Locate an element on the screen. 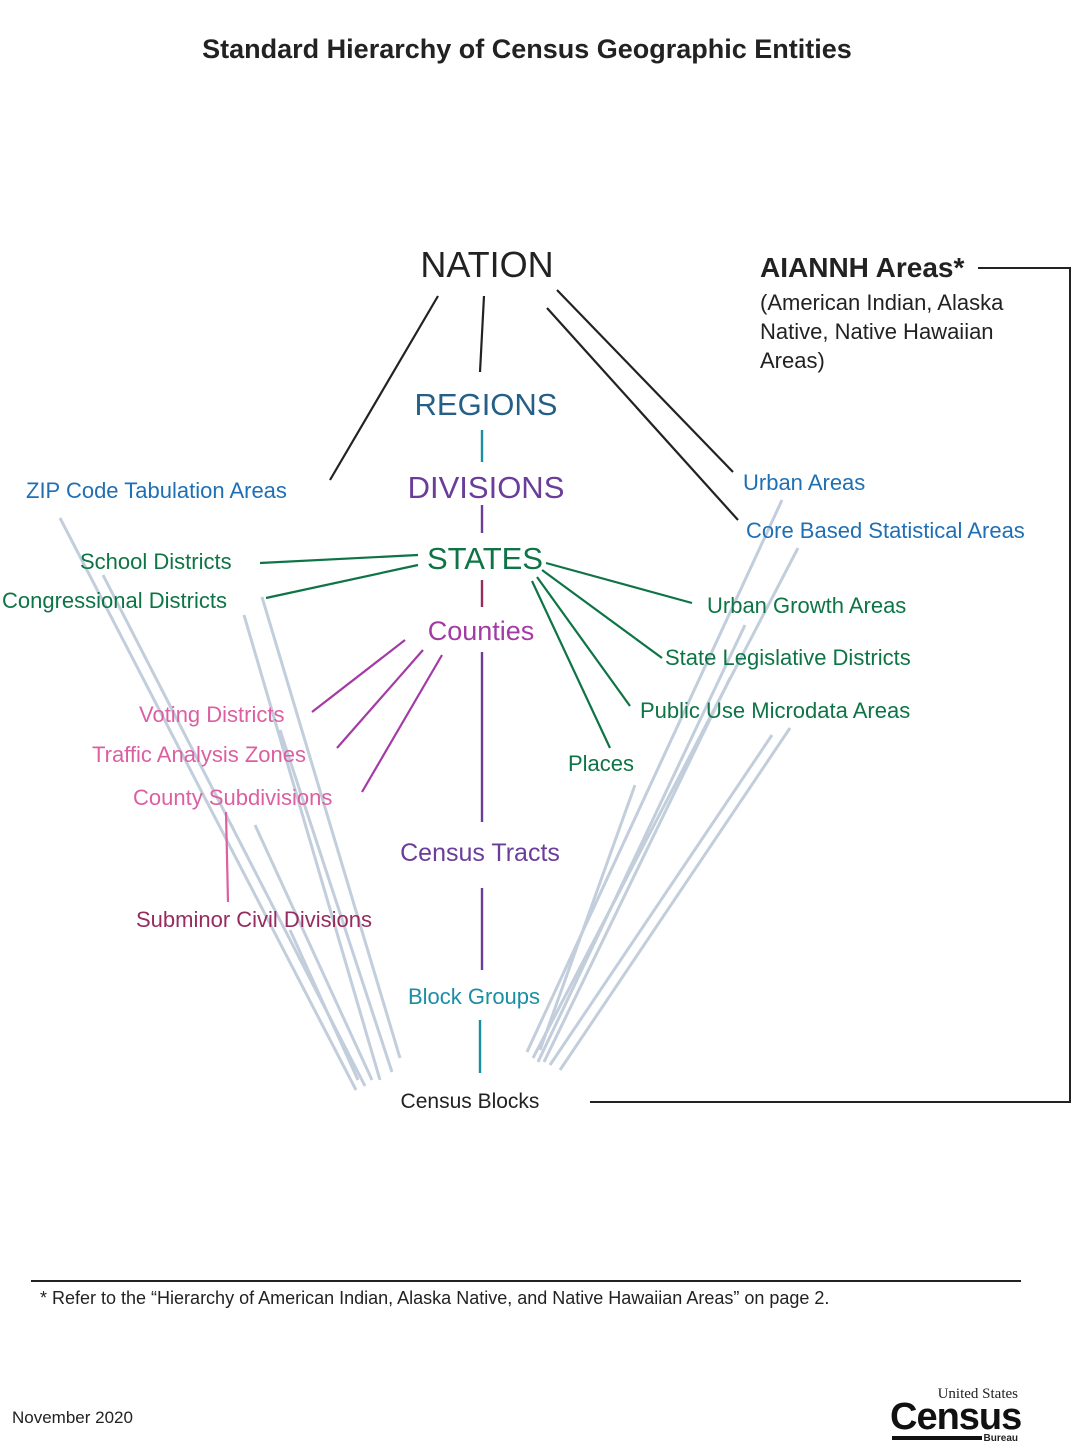 This screenshot has height=1450, width=1079. node-regions: REGIONS is located at coordinates (486, 404).